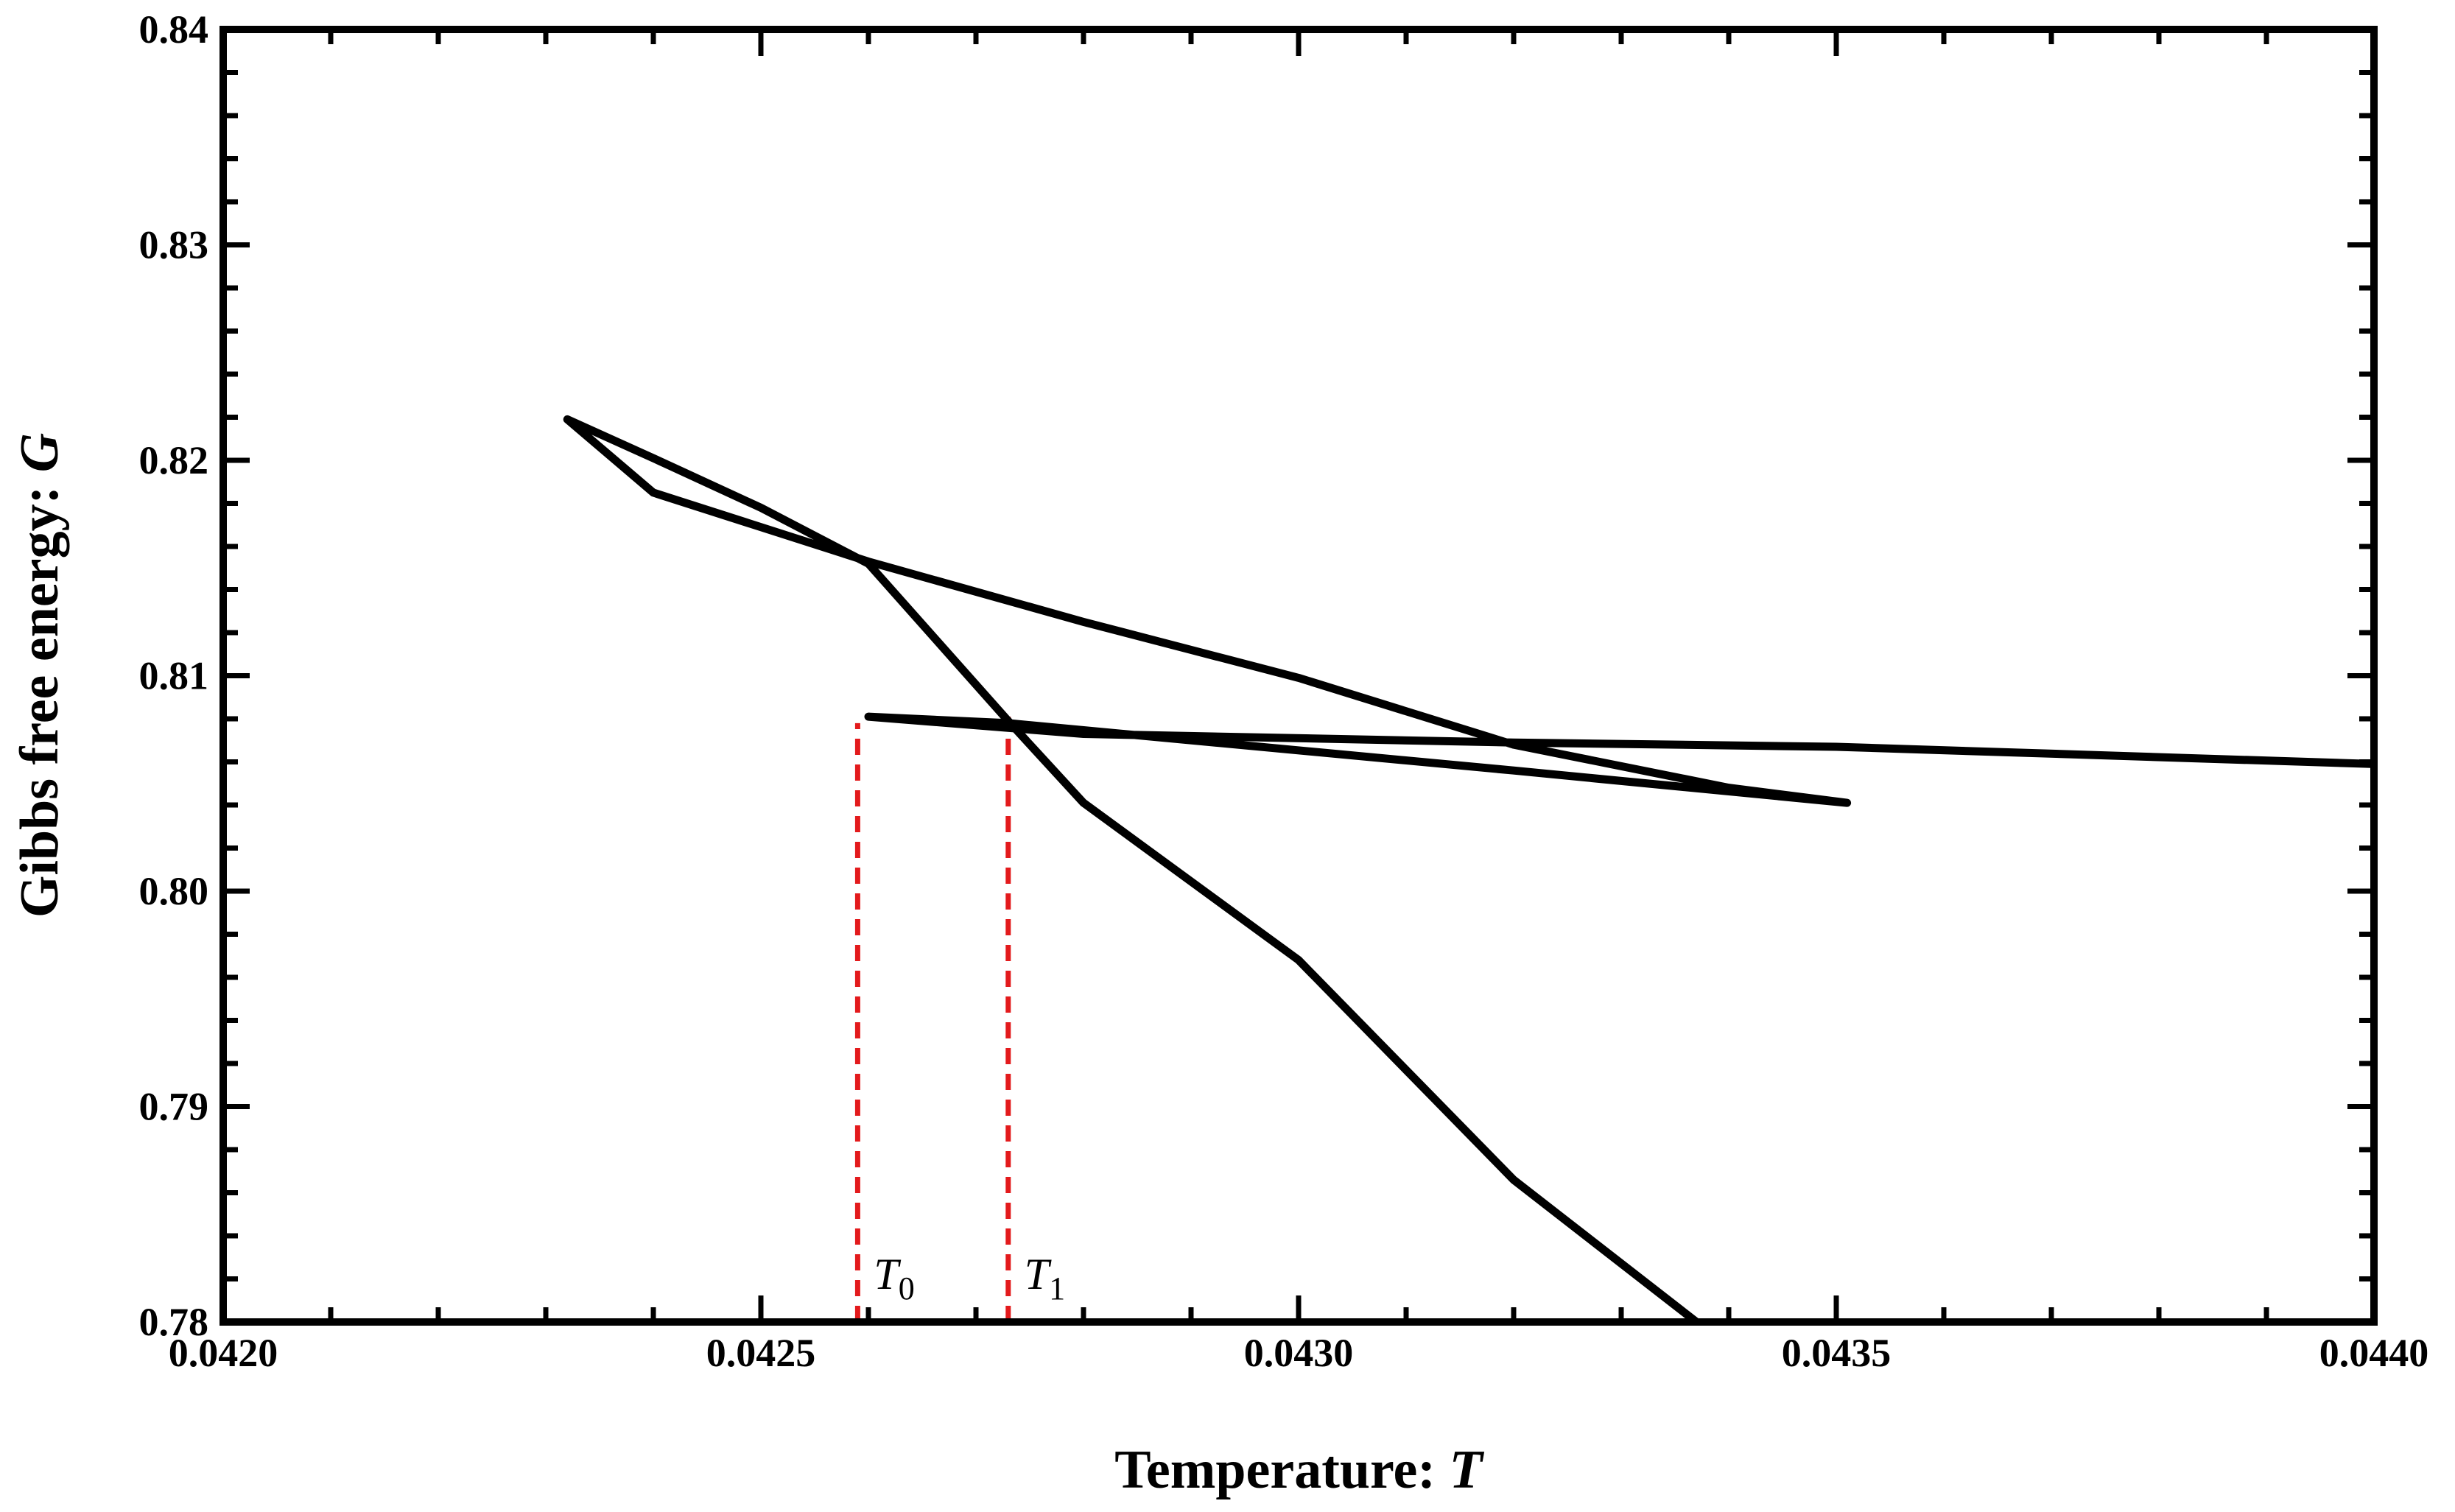 The image size is (2455, 1512). I want to click on vline-label-0: T0, so click(894, 1278).